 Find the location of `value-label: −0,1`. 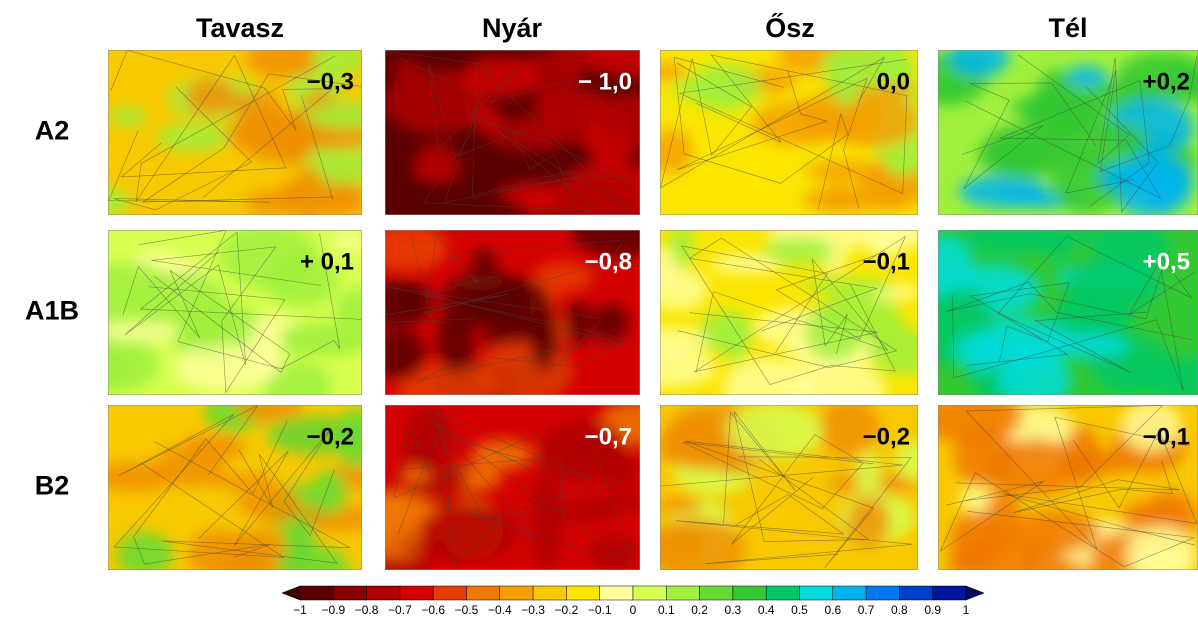

value-label: −0,1 is located at coordinates (1166, 436).